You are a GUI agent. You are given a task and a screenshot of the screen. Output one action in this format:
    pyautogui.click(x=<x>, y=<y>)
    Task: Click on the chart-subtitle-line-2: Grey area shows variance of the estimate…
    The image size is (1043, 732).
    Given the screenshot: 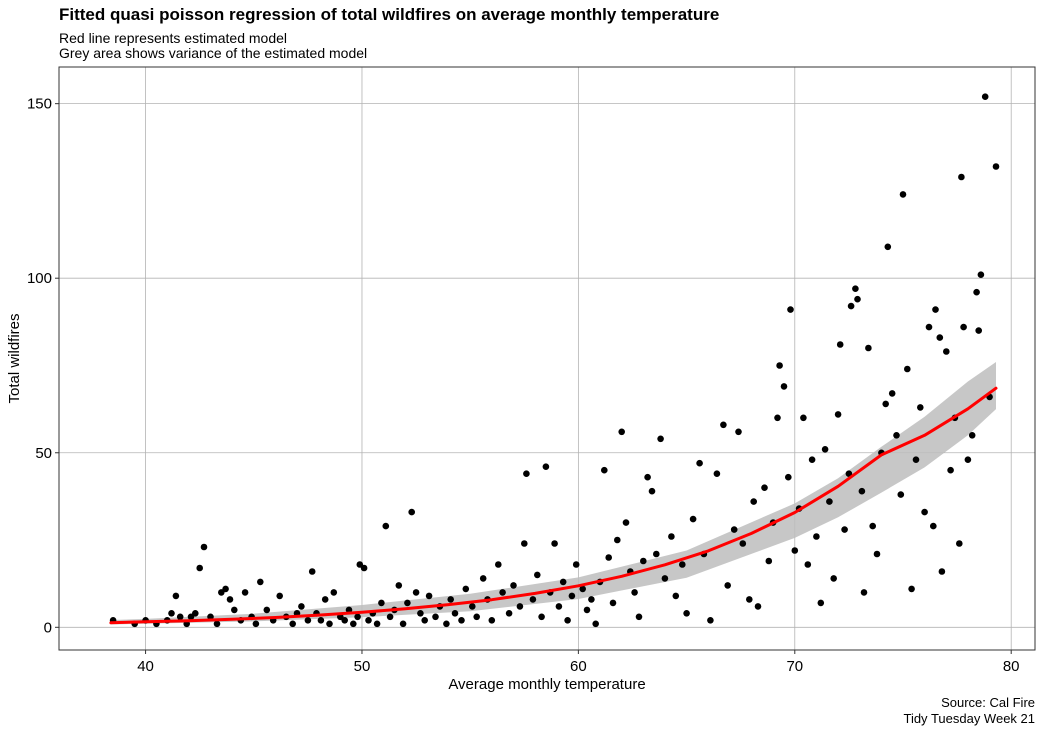 What is the action you would take?
    pyautogui.click(x=213, y=53)
    